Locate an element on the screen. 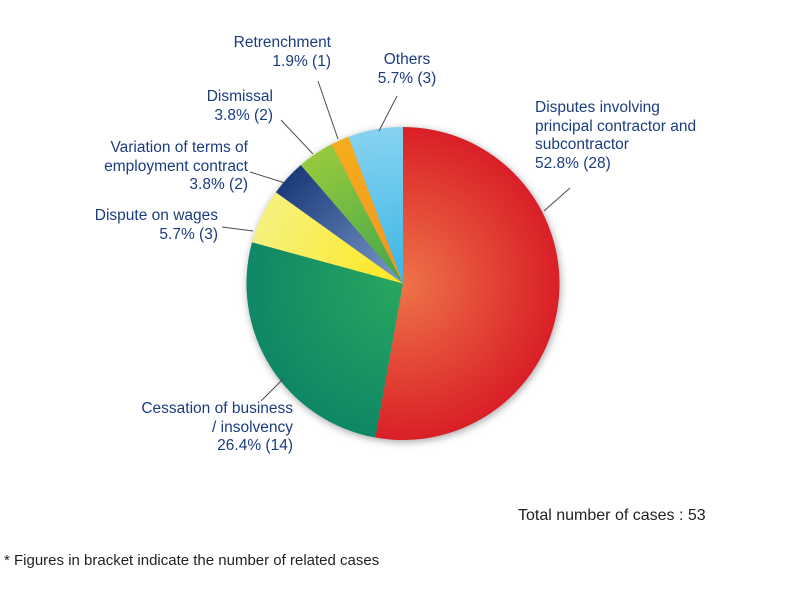 The image size is (800, 608). slice-name: Dispute on wages is located at coordinates (156, 215).